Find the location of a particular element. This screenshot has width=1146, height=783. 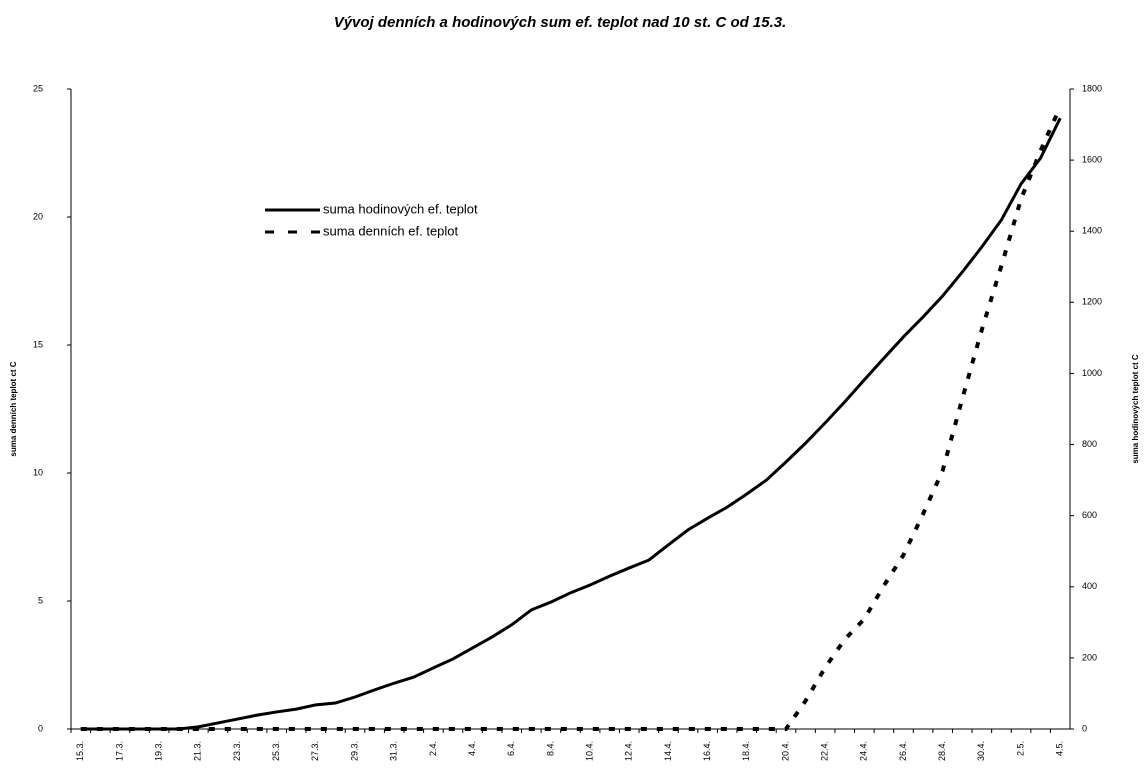

x-tick-label: 26.4. is located at coordinates (903, 751).